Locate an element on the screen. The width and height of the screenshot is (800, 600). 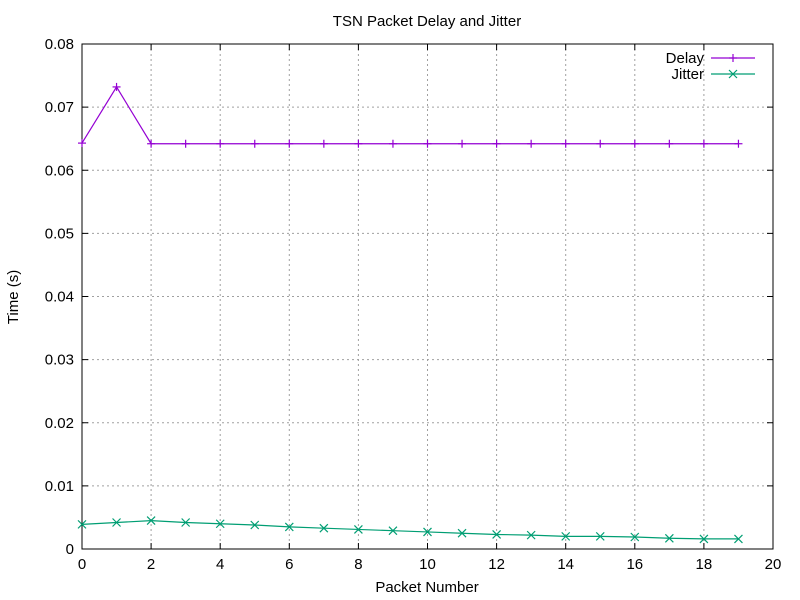
x-tick-label: 4 is located at coordinates (220, 564).